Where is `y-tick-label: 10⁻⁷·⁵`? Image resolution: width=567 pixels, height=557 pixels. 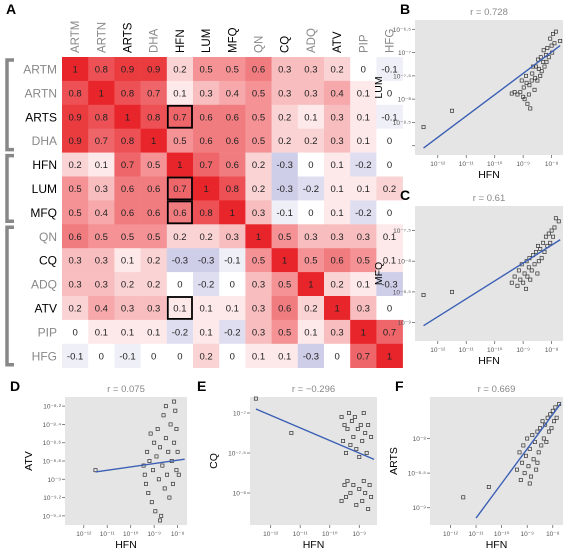
y-tick-label: 10⁻⁷·⁵ is located at coordinates (402, 231).